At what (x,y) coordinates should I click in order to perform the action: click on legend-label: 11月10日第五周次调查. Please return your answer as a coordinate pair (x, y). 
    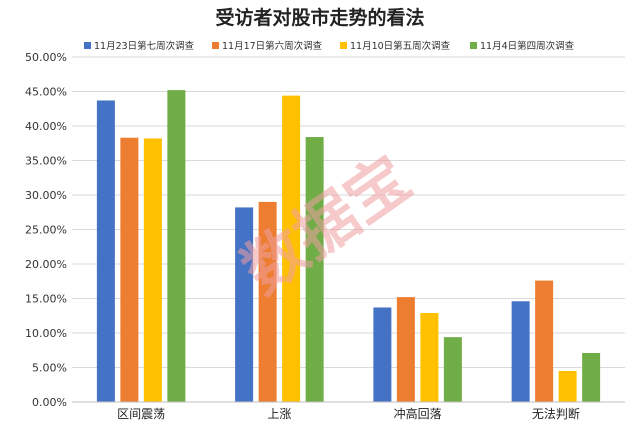
    Looking at the image, I should click on (400, 46).